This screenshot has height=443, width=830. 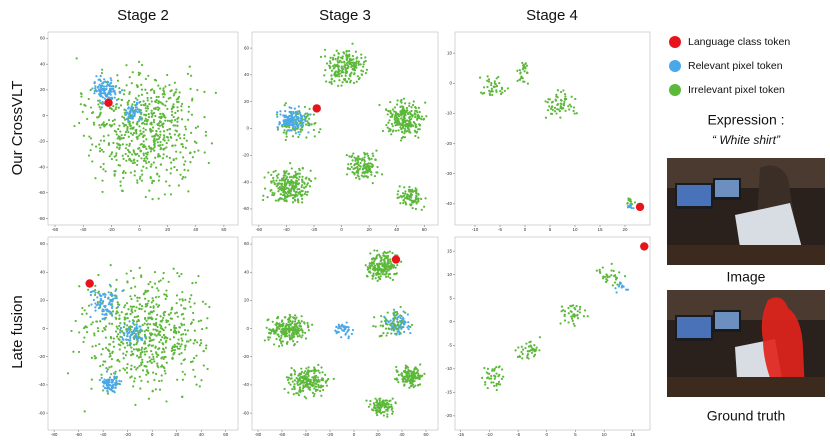 I want to click on y-tick-label: -20, so click(x=245, y=154).